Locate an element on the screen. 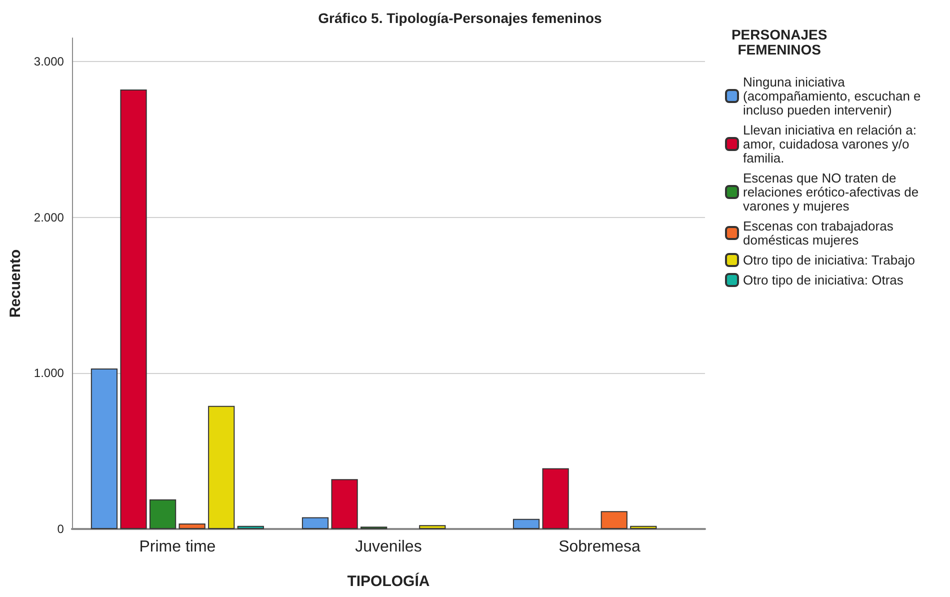  legend-label: Escenas con trabajadoras domésticas mujeres is located at coordinates (820, 233).